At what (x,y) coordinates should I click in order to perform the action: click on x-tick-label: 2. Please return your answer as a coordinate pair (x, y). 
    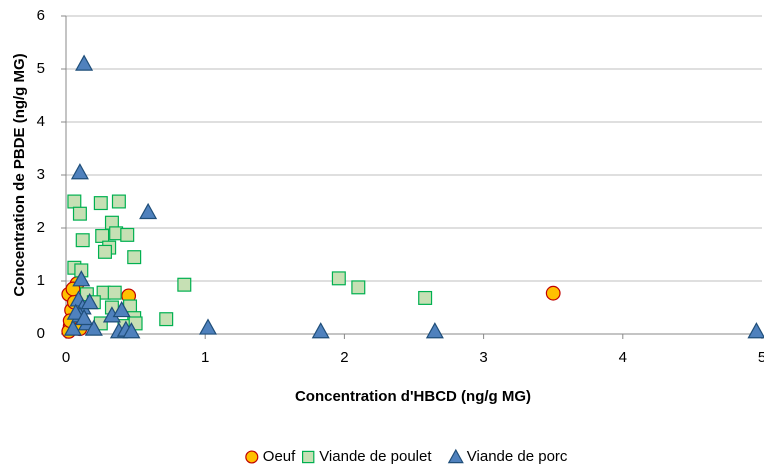
    Looking at the image, I should click on (344, 357).